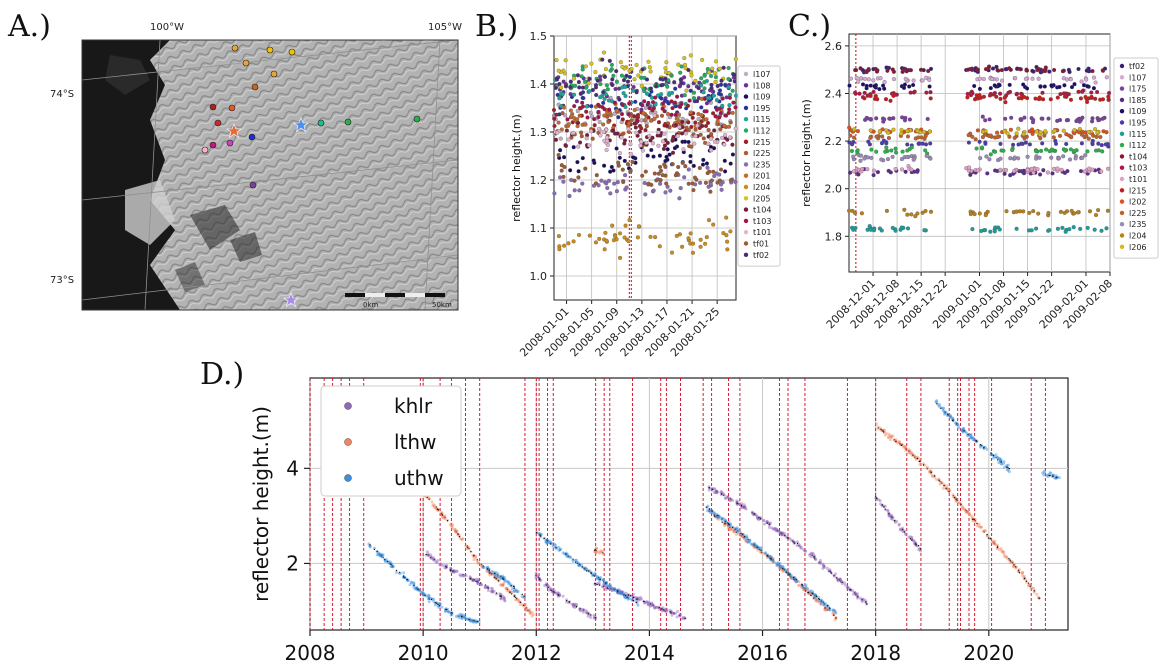  I want to click on legend-marker, so click(1122, 235).